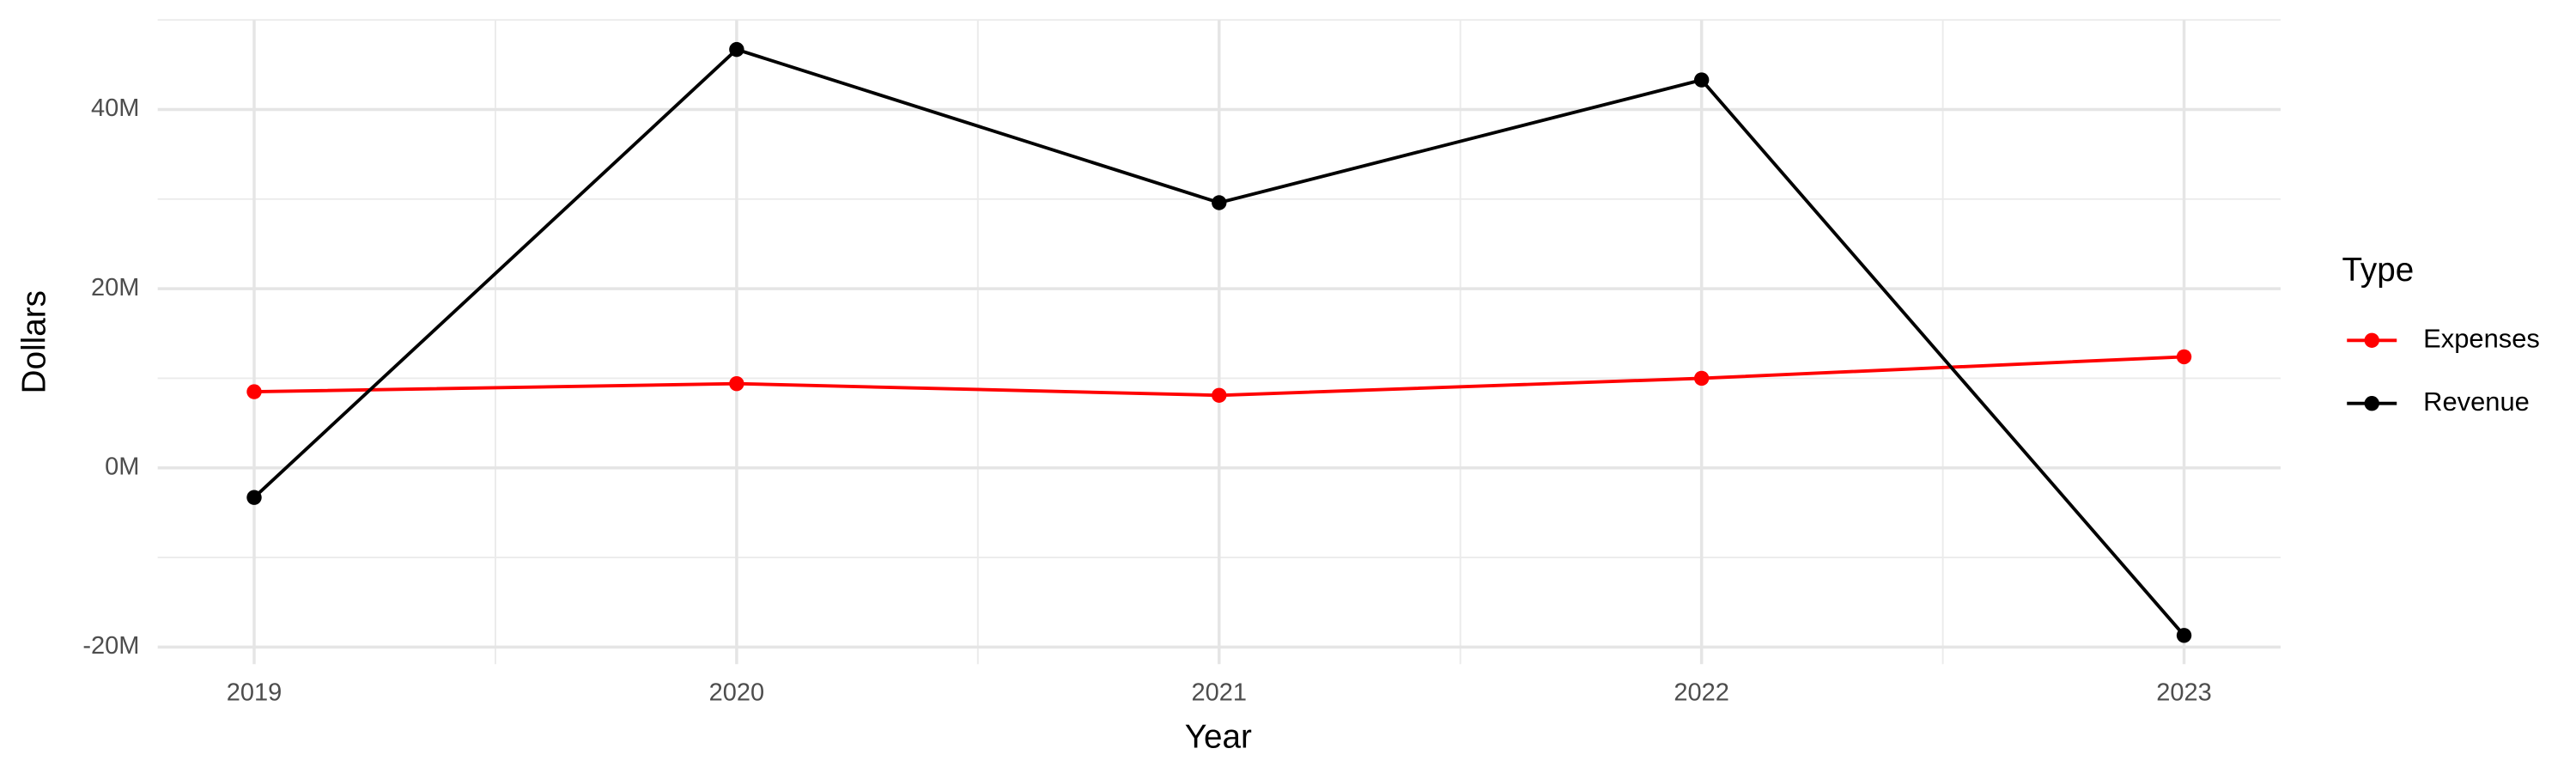  Describe the element at coordinates (2184, 693) in the screenshot. I see `x-tick-label: 2023` at that location.